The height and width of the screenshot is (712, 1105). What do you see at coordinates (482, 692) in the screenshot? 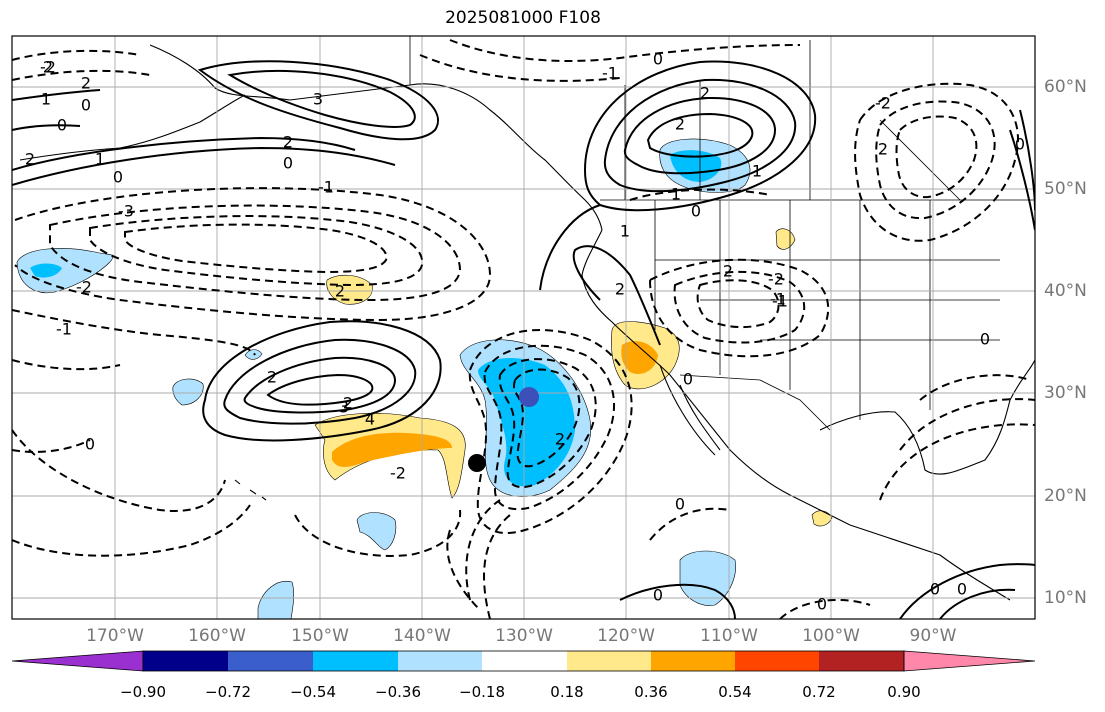
I see `colorbar-tick-label: −0.18` at bounding box center [482, 692].